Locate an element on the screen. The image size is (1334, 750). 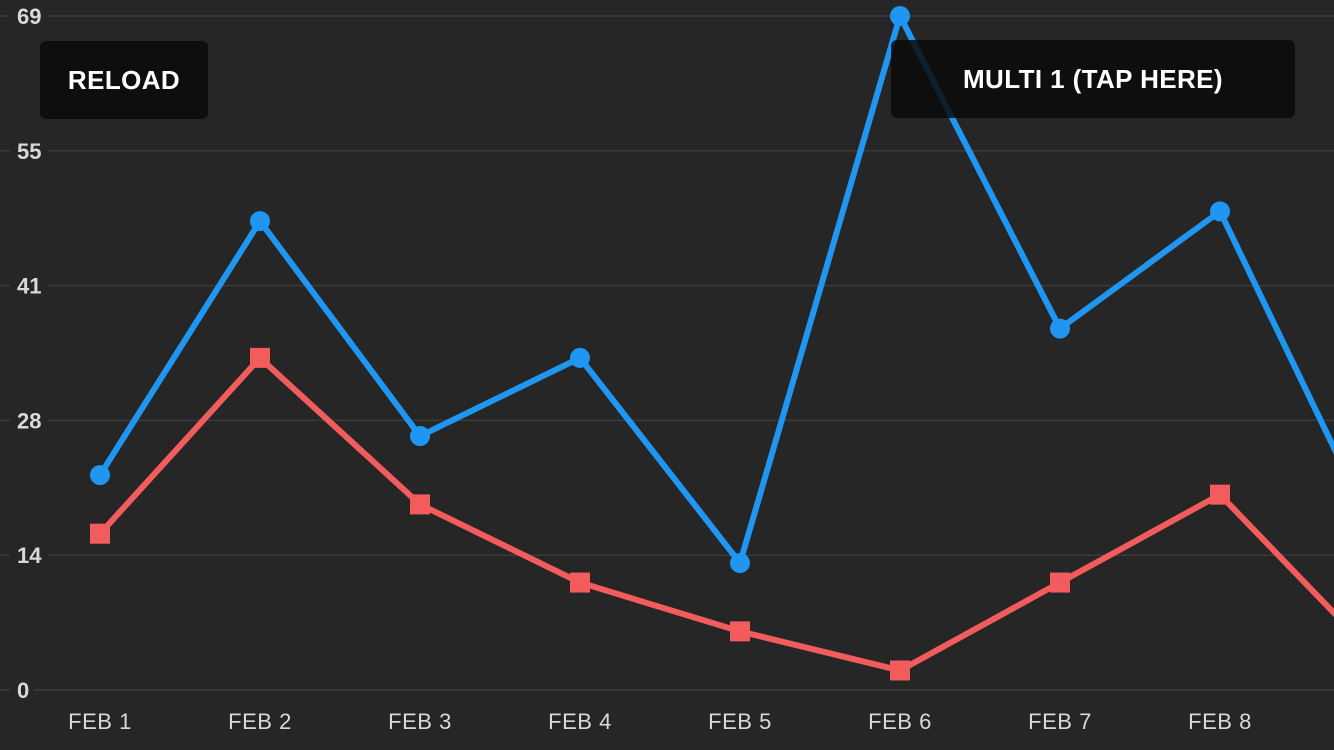
multi-1-tap-here-button: MULTI 1 (TAP HERE) is located at coordinates (1093, 79).